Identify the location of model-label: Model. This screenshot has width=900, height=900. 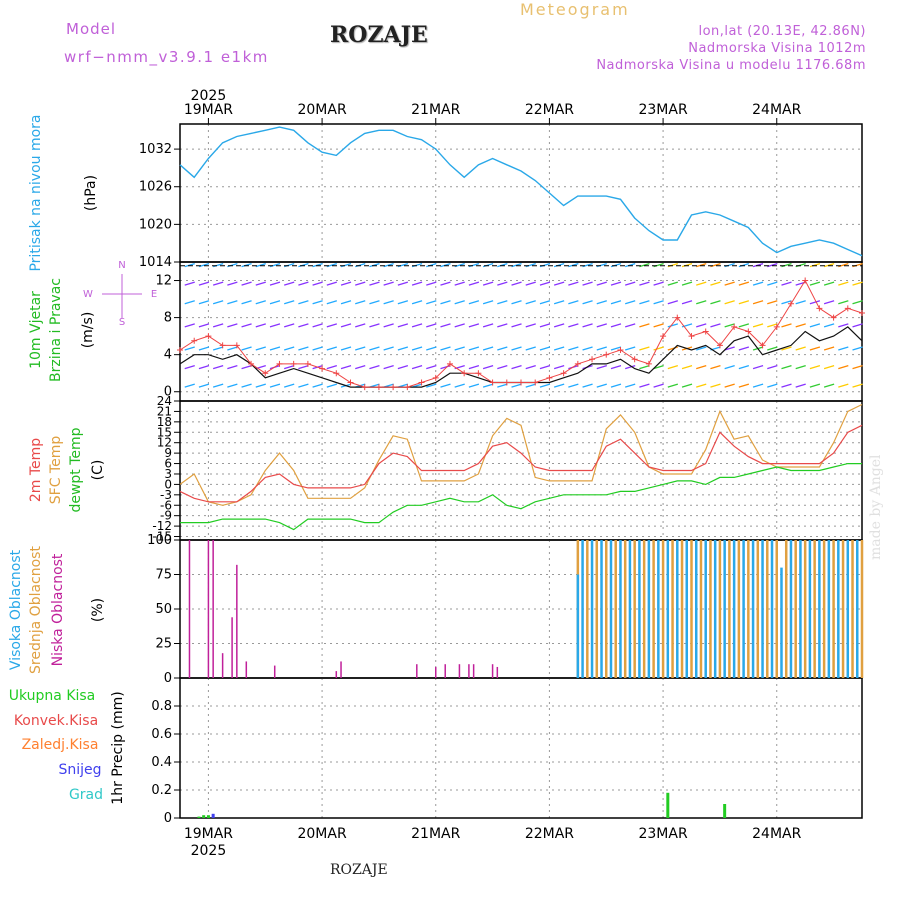
(91, 29).